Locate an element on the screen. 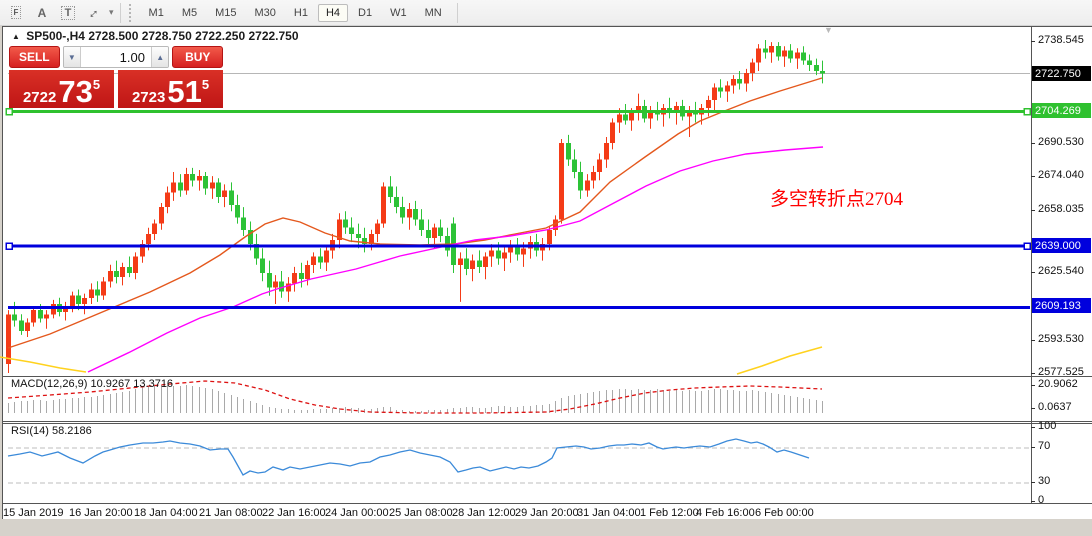 The height and width of the screenshot is (536, 1092). toolbar-grip is located at coordinates (131, 12).